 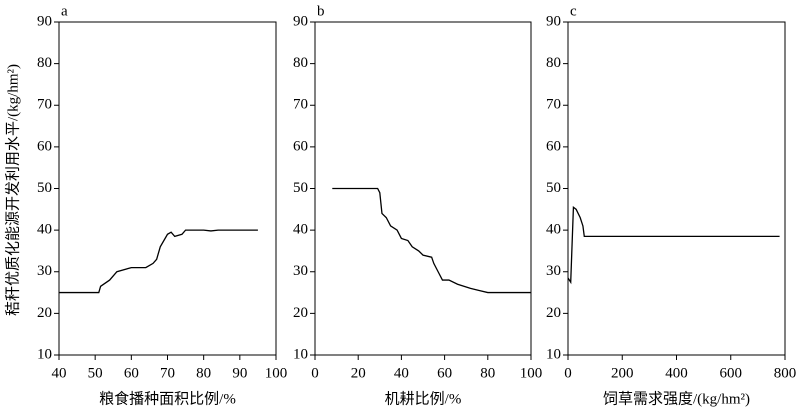 I want to click on x-tick-label: 200, so click(x=622, y=373).